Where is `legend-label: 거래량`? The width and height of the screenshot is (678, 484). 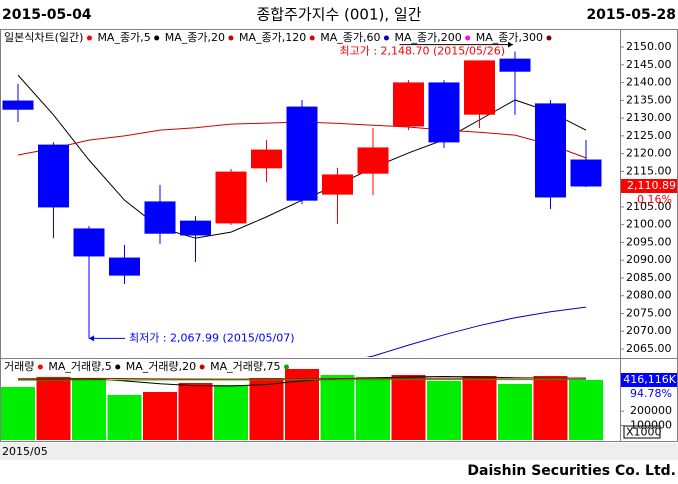 legend-label: 거래량 is located at coordinates (19, 366).